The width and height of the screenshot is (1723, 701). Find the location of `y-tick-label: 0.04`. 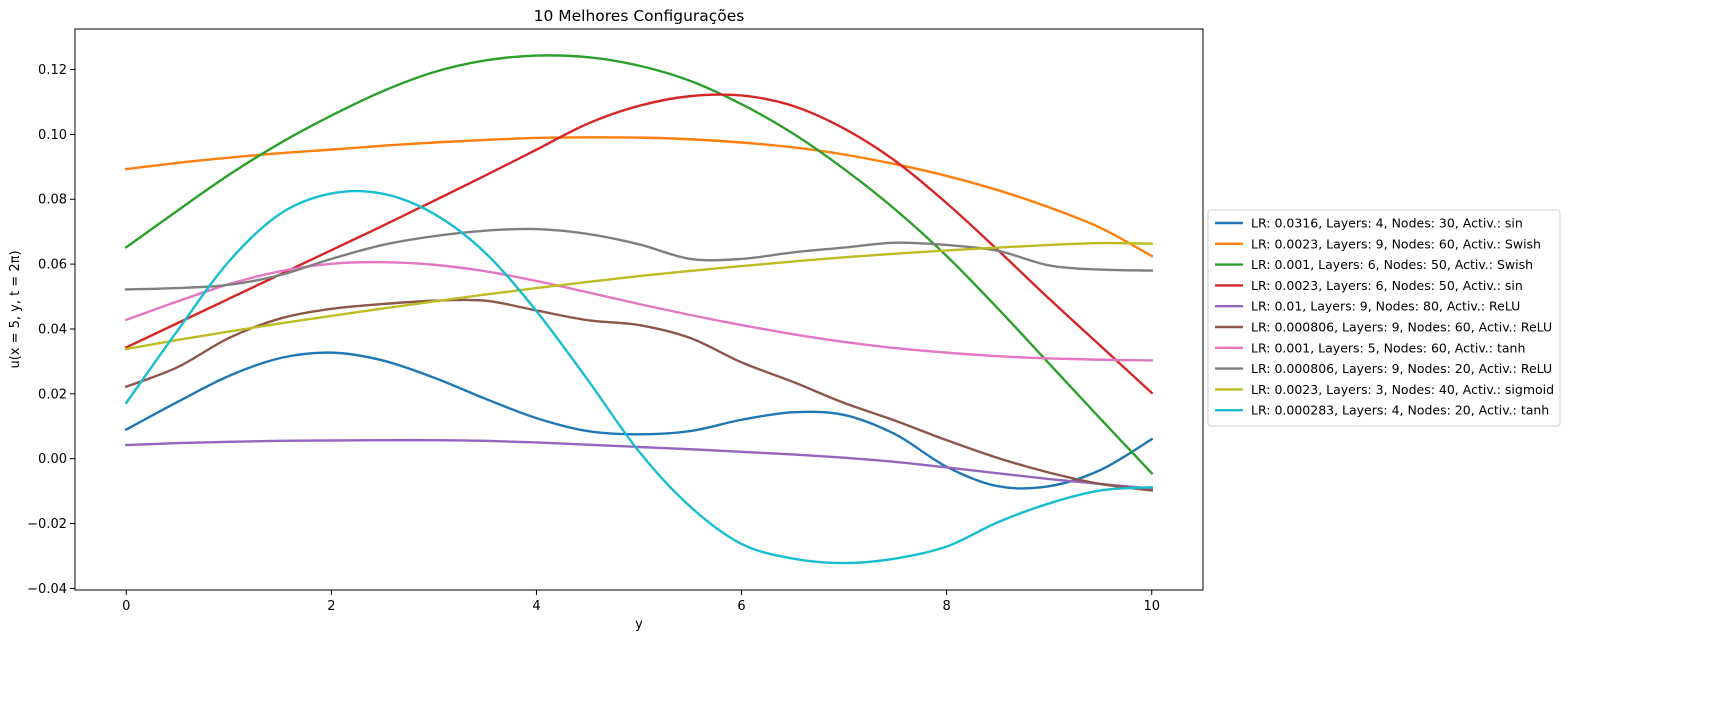

y-tick-label: 0.04 is located at coordinates (52, 329).